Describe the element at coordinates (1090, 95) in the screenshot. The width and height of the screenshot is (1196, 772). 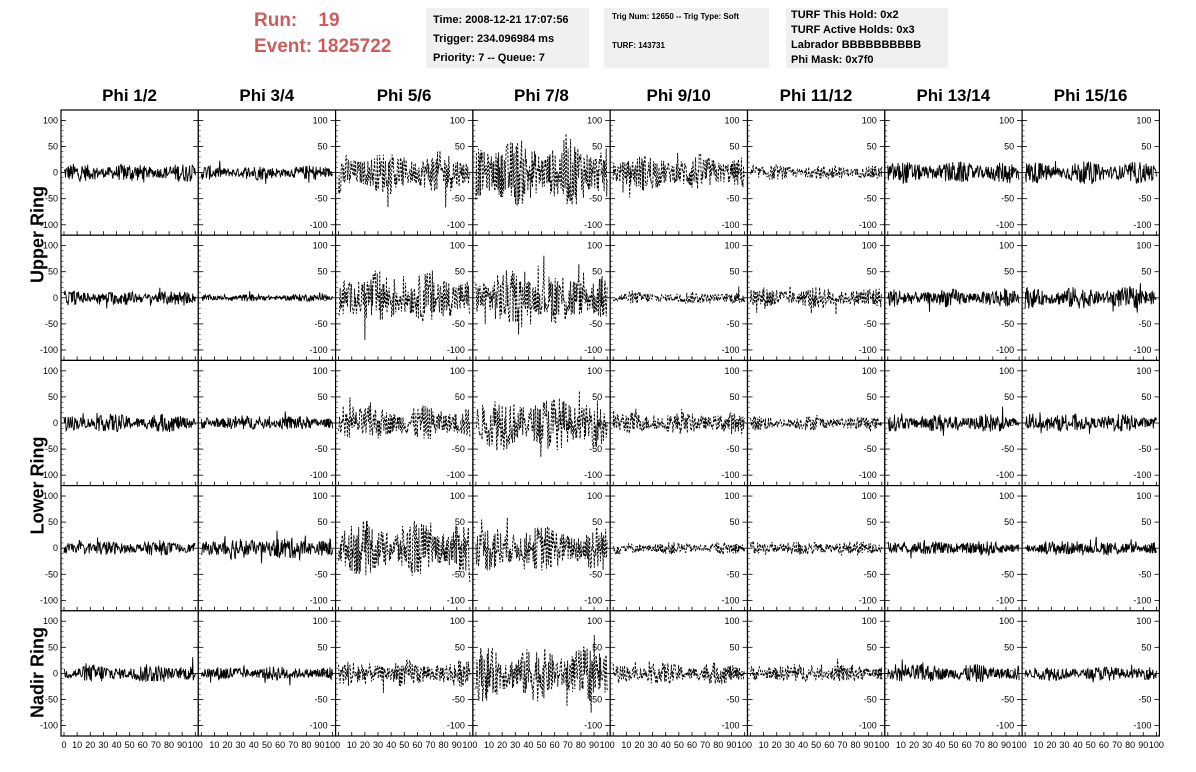
I see `column-header: Phi 15/16` at that location.